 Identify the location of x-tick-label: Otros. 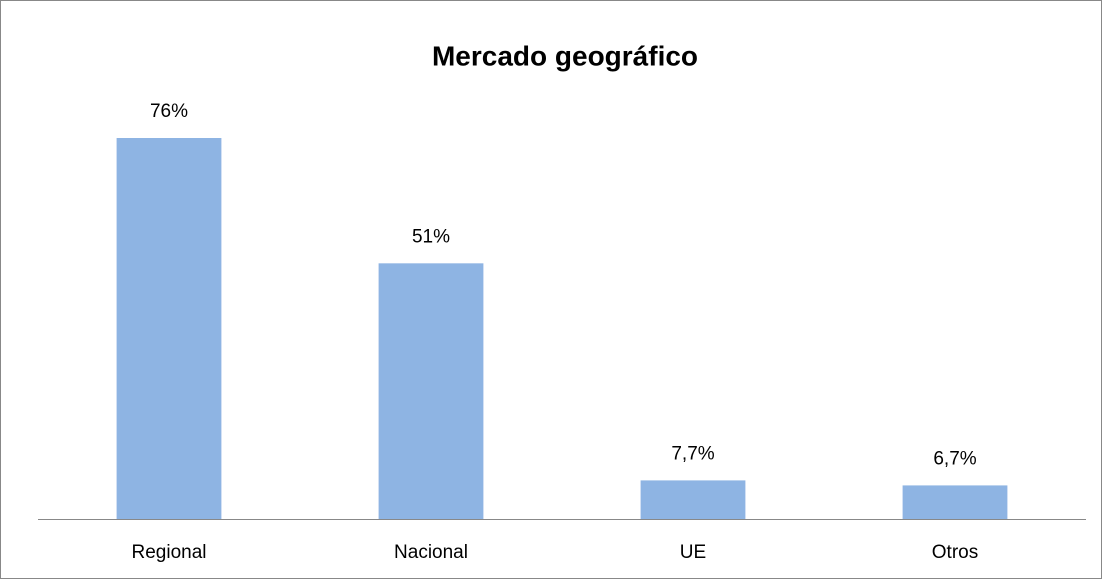
(955, 552).